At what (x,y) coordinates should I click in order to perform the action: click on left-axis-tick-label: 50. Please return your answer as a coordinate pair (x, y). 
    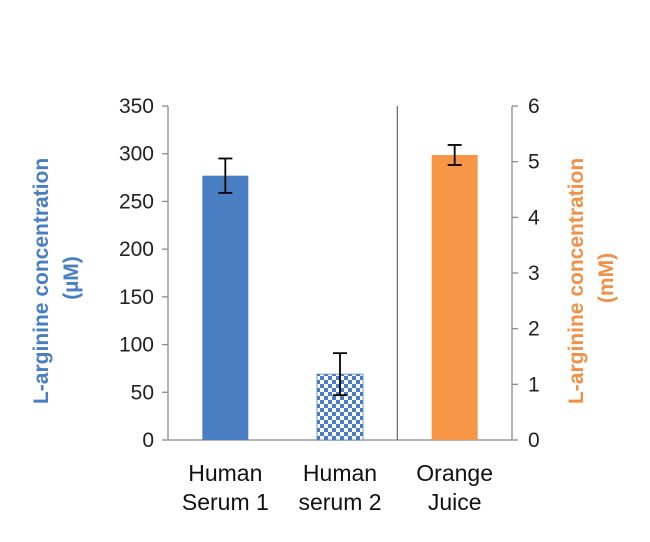
    Looking at the image, I should click on (142, 392).